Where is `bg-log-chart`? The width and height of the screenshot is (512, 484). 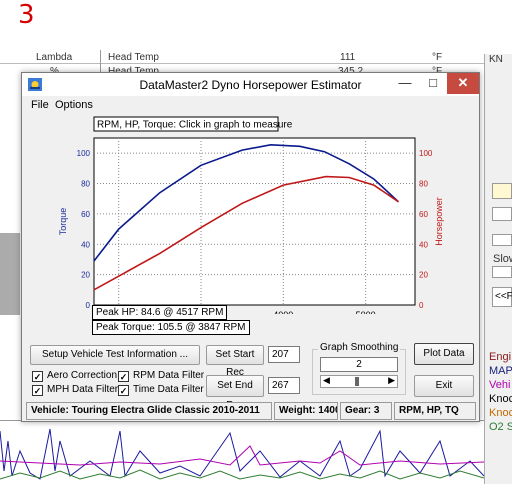 bg-log-chart is located at coordinates (242, 450).